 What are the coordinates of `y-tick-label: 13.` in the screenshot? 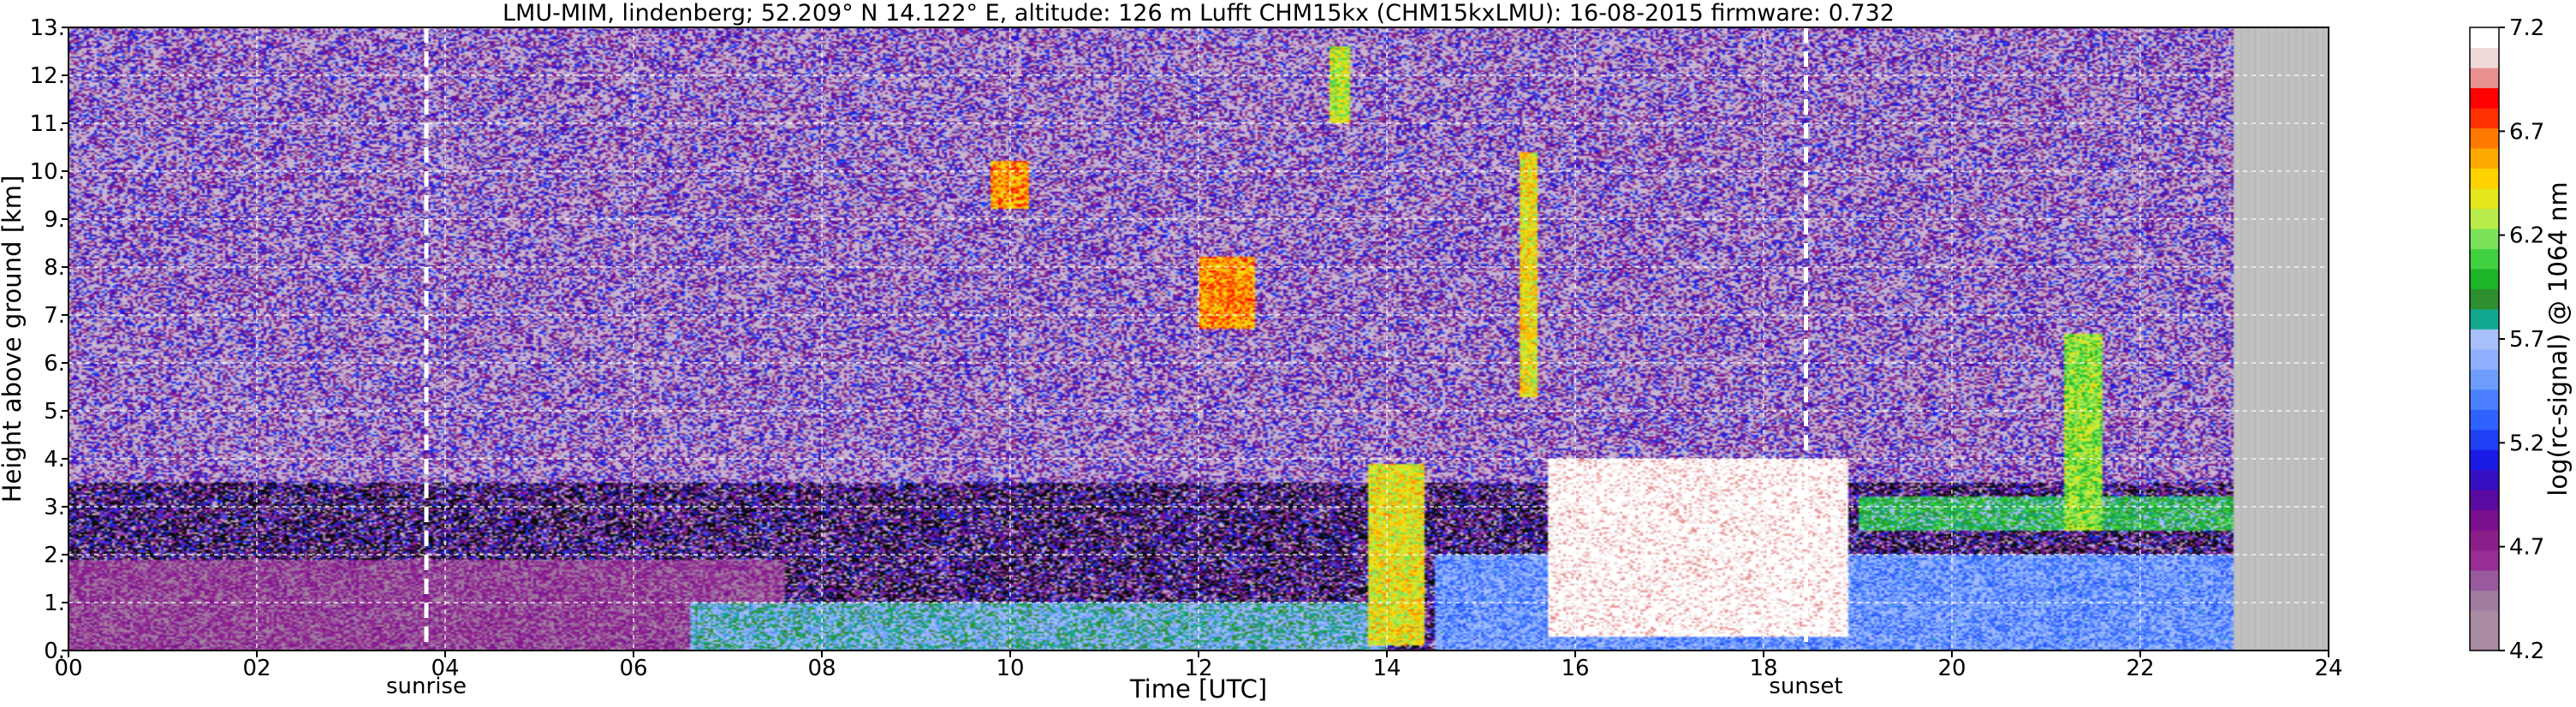 It's located at (47, 28).